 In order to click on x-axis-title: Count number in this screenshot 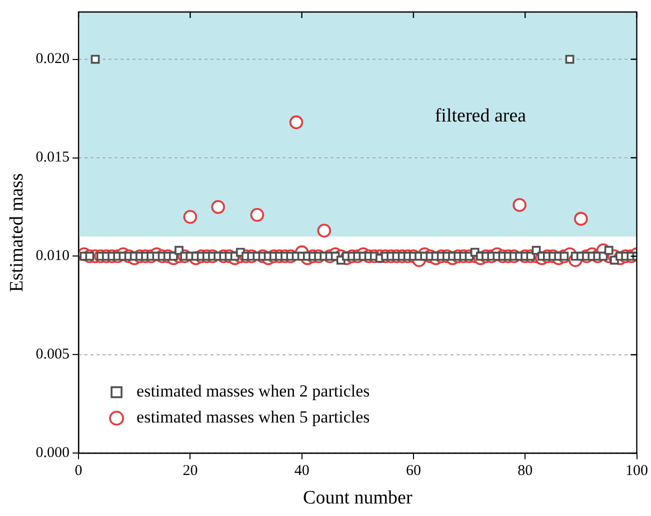, I will do `click(358, 498)`.